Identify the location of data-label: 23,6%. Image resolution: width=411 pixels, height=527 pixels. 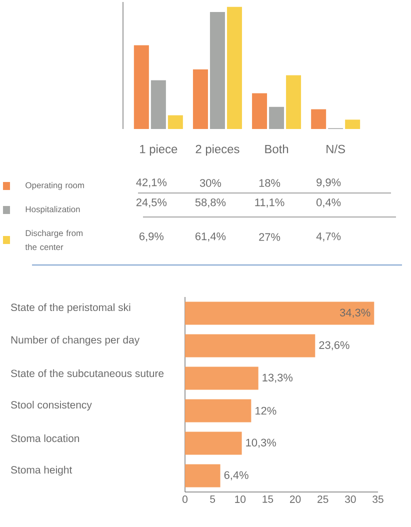
(334, 345).